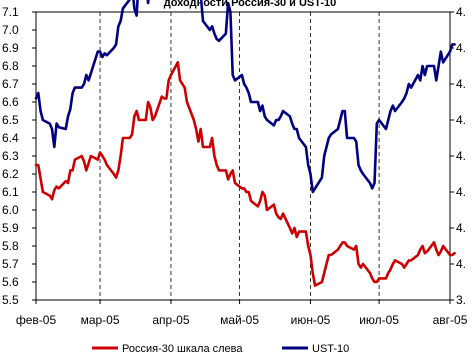 This screenshot has height=356, width=472. I want to click on y-left-tick-label: 6.1, so click(10, 192).